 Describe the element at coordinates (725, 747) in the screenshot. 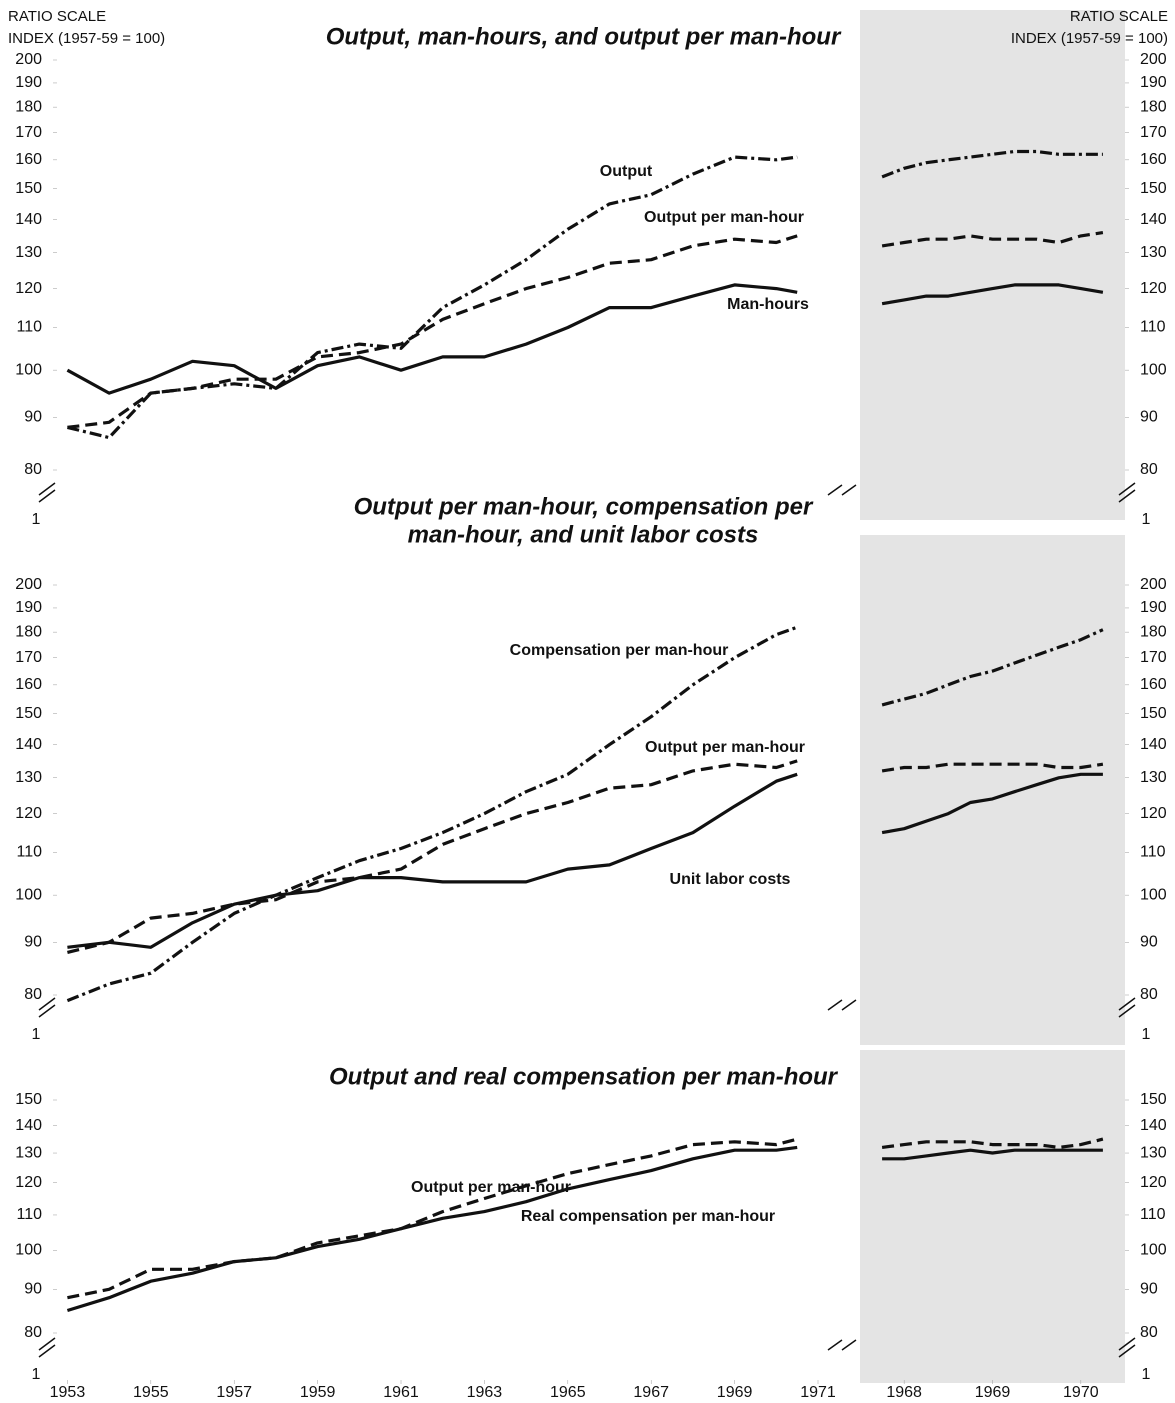

I see `series-label: Output per man-hour` at that location.